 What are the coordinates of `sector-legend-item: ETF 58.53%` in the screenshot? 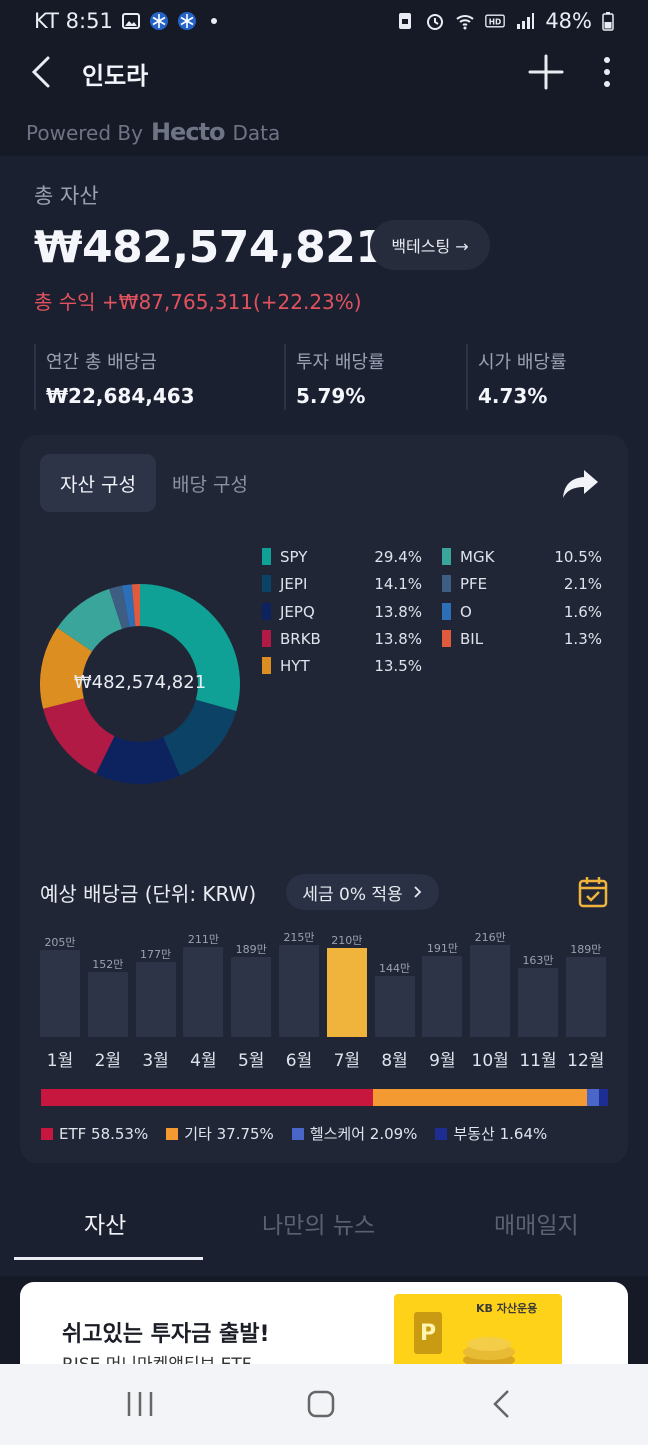 It's located at (94, 1133).